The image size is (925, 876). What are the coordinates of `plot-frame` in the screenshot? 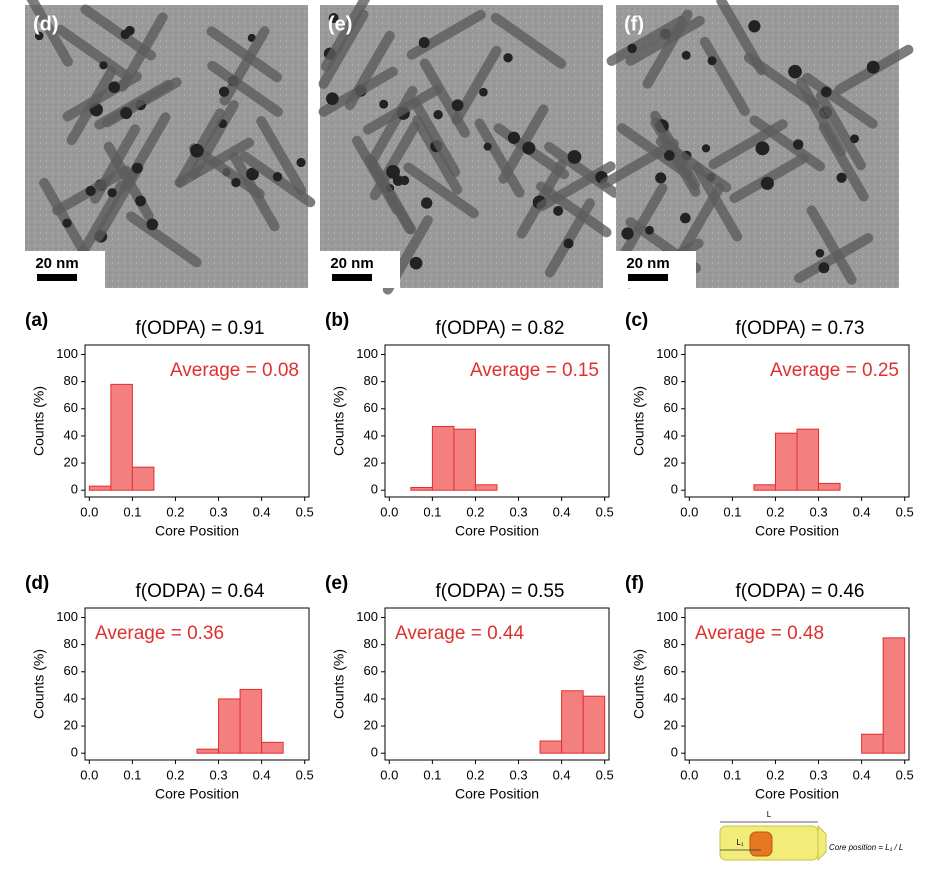 It's located at (197, 421).